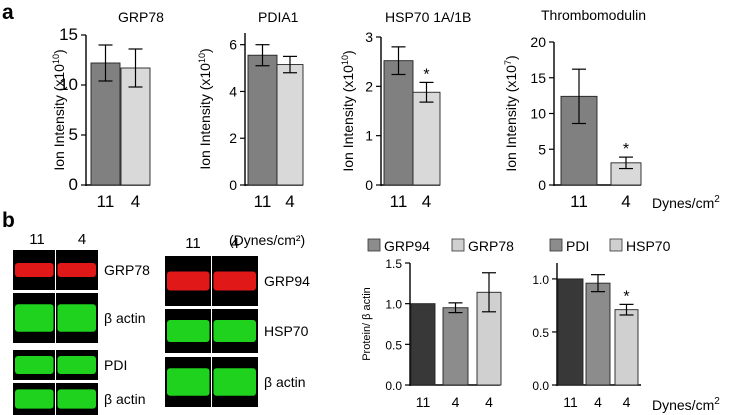  Describe the element at coordinates (407, 246) in the screenshot. I see `legend-label: GRP94` at that location.